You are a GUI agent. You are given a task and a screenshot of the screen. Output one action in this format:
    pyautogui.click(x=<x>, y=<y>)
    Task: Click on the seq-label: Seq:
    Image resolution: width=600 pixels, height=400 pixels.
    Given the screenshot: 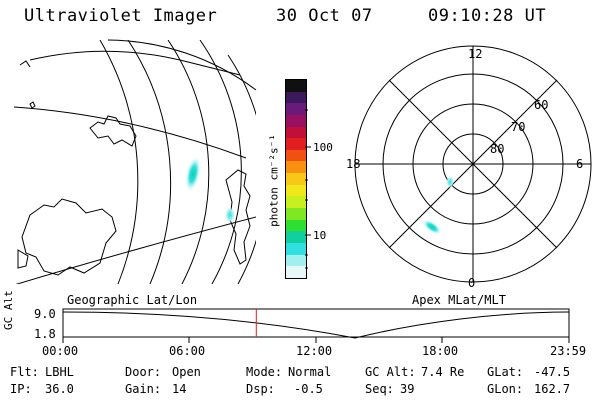 What is the action you would take?
    pyautogui.click(x=379, y=389)
    